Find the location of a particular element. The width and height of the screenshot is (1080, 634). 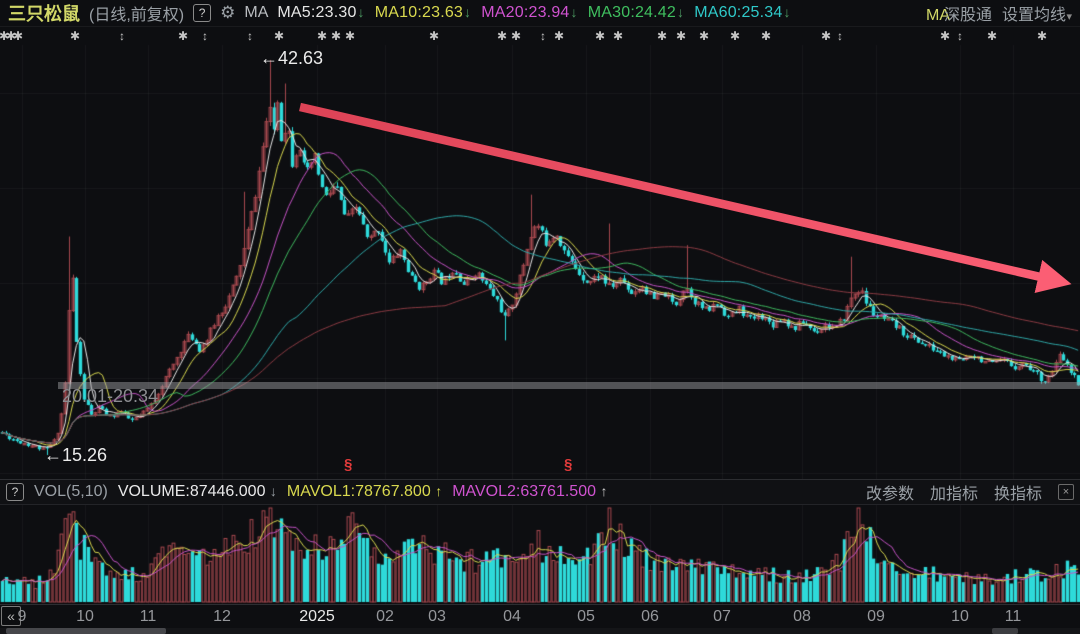

switch-indicator-button: 换指标 is located at coordinates (1017, 494).